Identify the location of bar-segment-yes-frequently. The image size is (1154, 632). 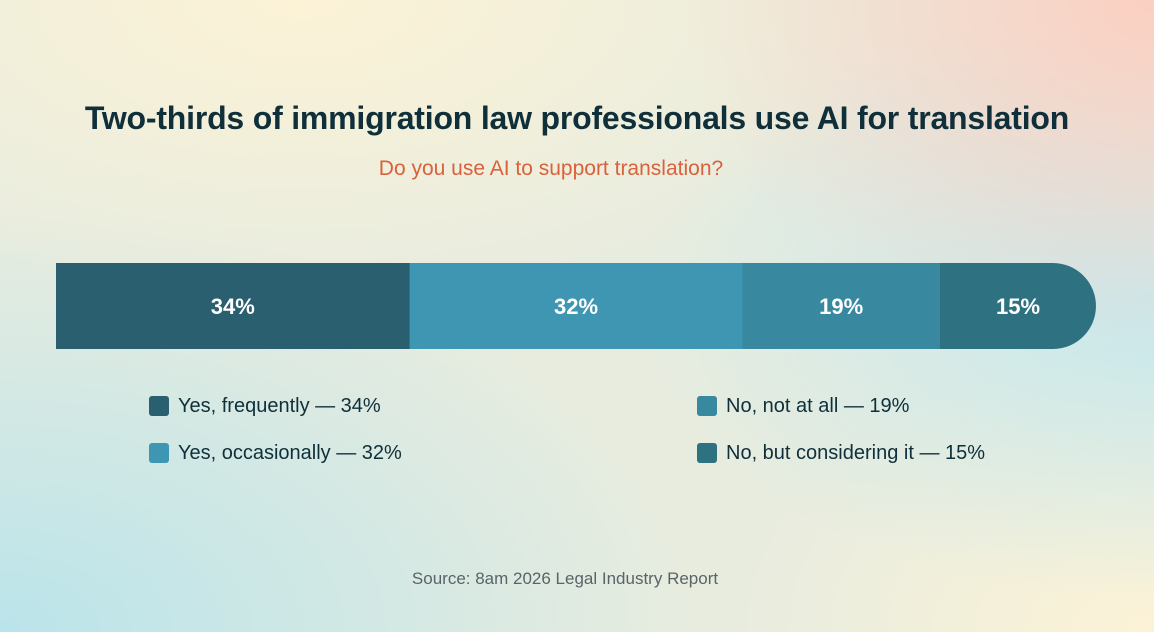
(233, 306).